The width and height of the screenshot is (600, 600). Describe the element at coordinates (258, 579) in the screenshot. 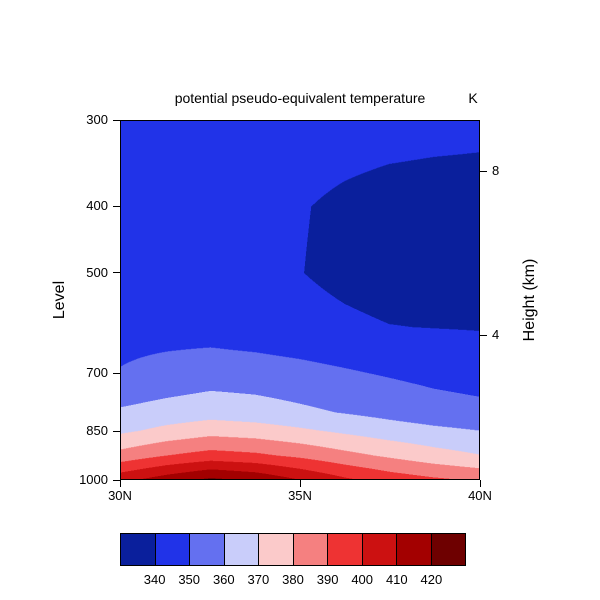

I see `colorbar-label: 370` at that location.